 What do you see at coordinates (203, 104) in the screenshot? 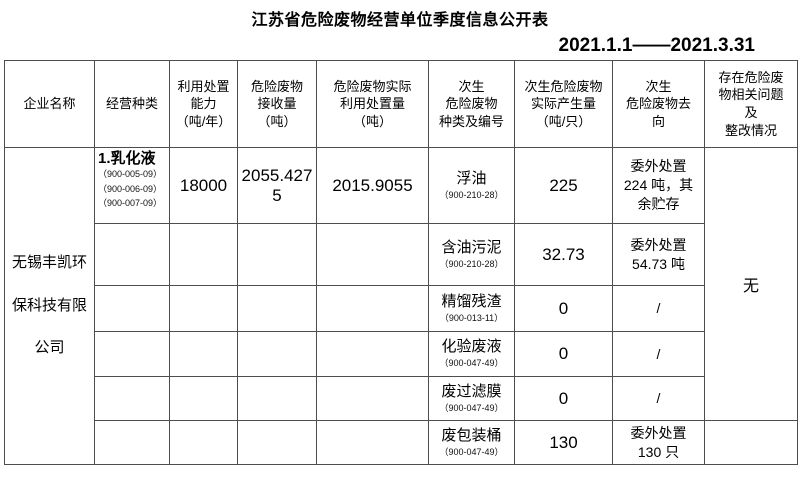
I see `header-disposal-capacity: 利用处置 能力 （吨/年）` at bounding box center [203, 104].